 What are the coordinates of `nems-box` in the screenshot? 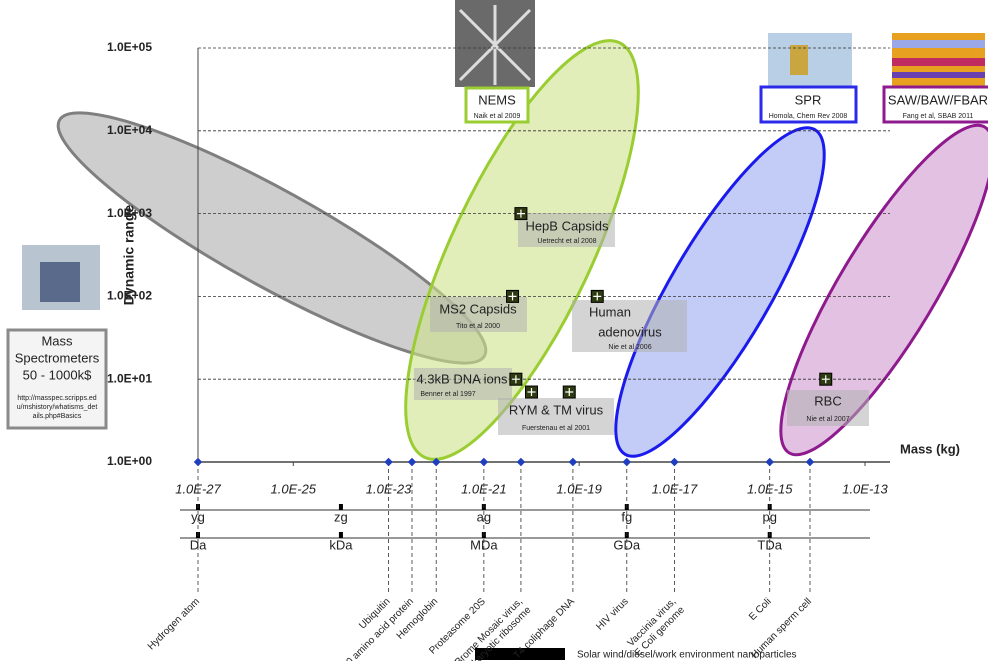 It's located at (497, 105).